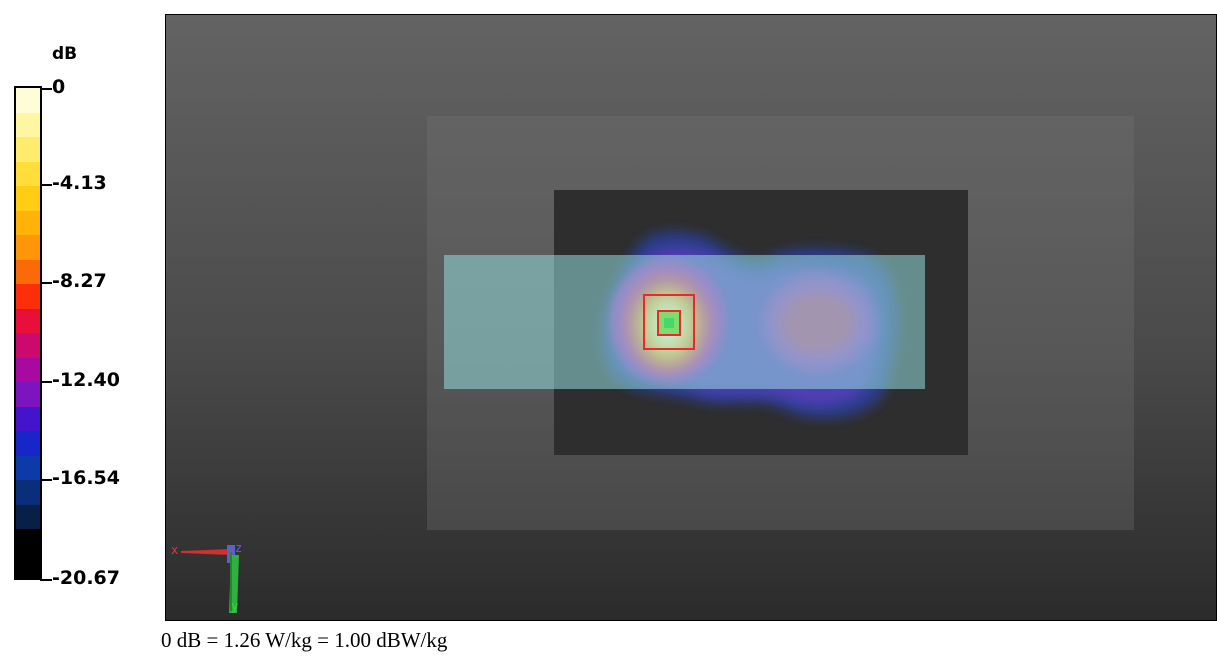  I want to click on legend-tick-label: -12.40, so click(86, 380).